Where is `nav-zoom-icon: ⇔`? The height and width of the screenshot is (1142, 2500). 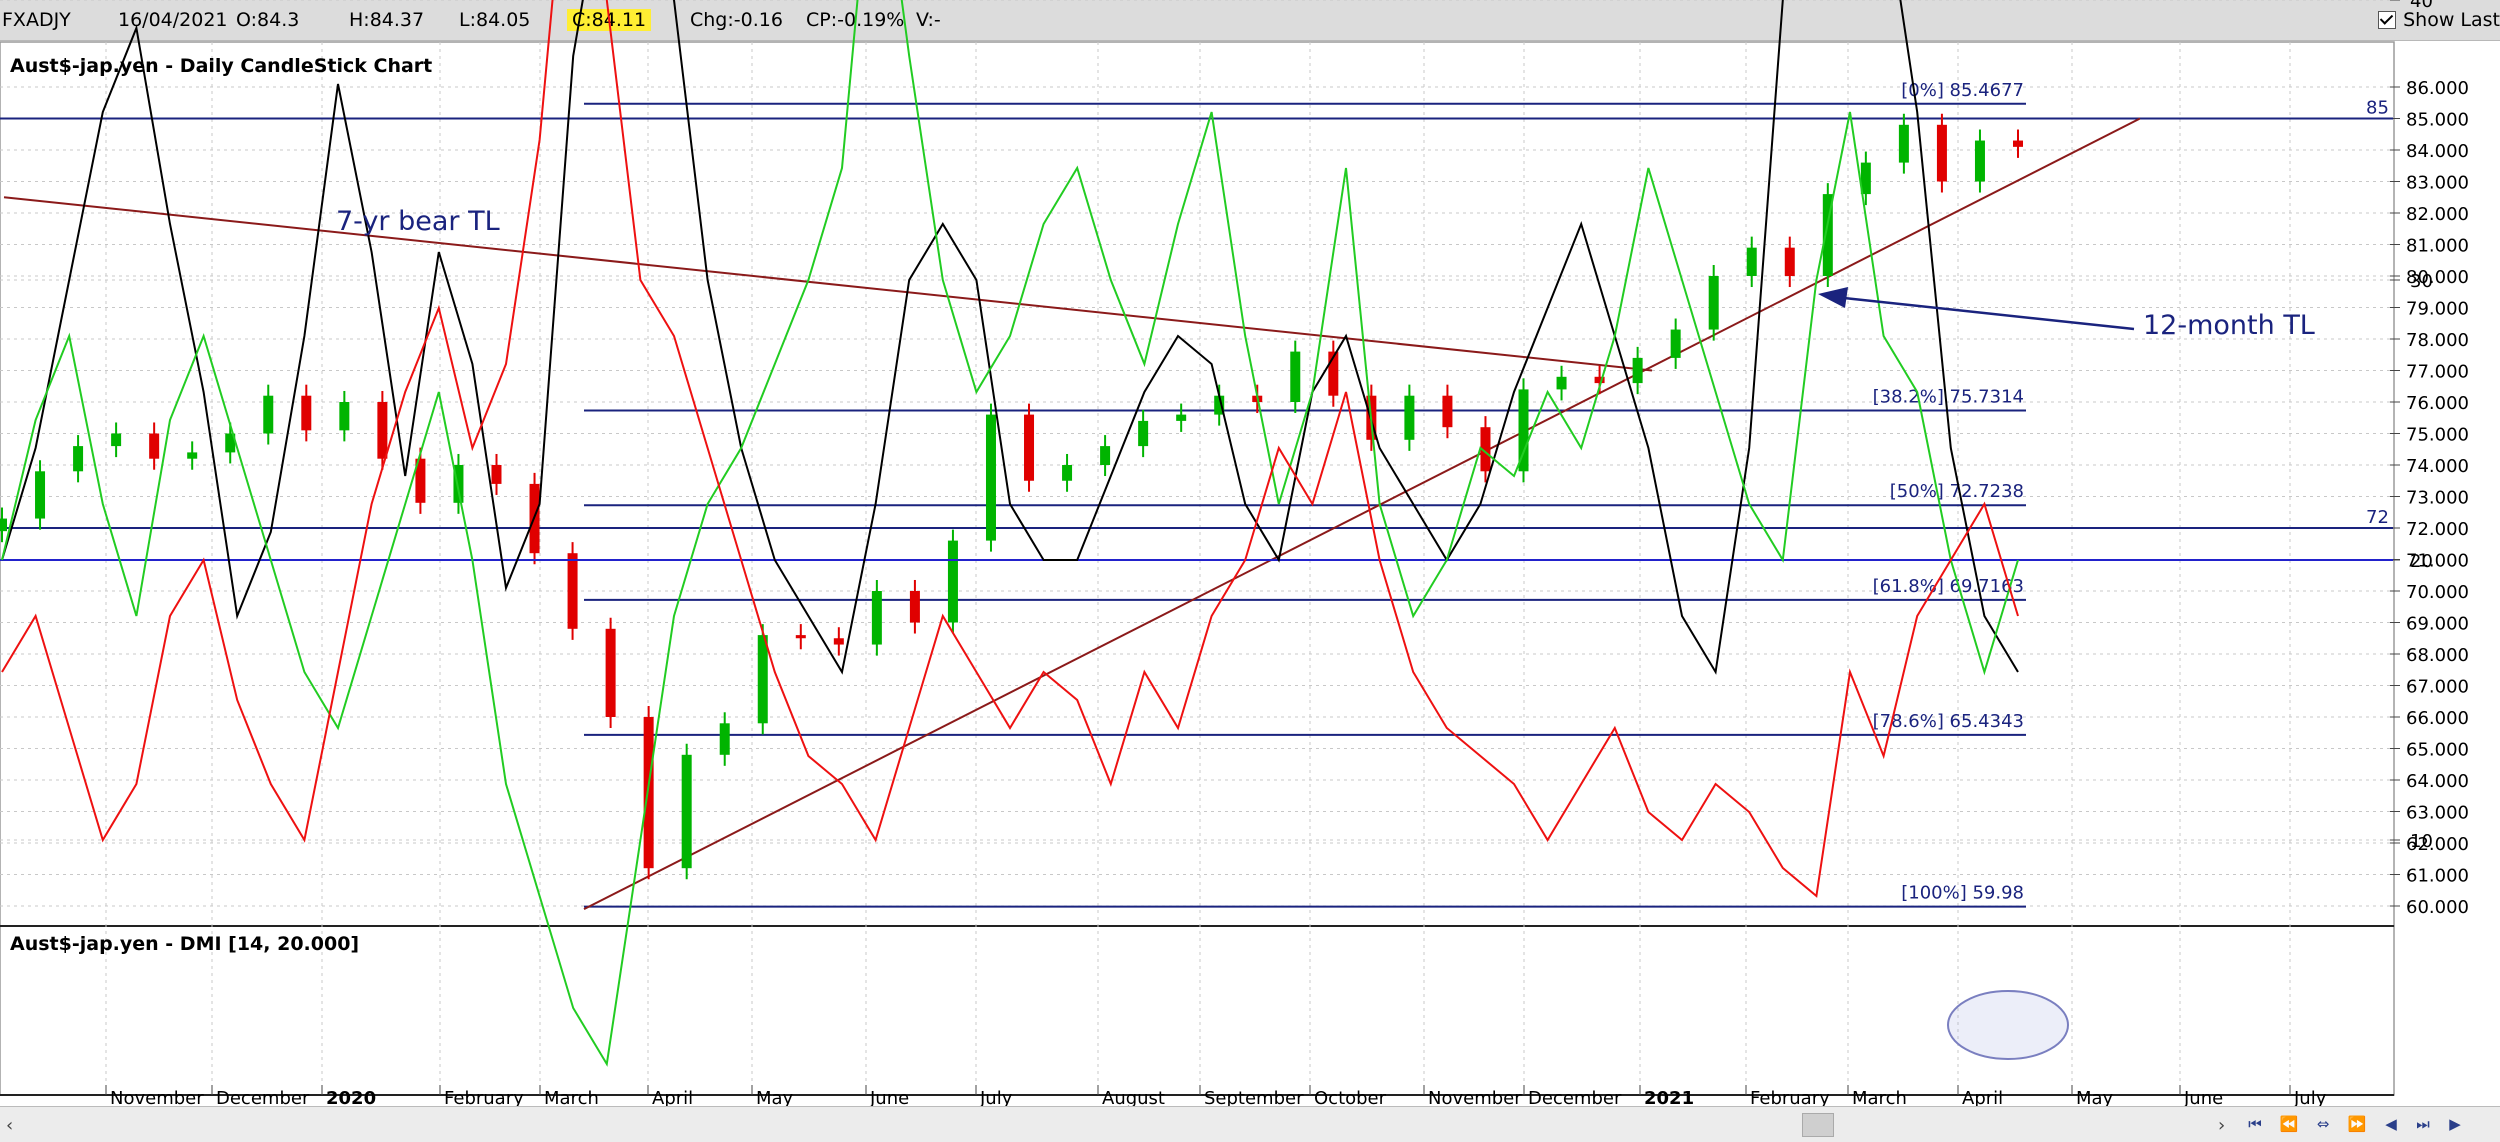
nav-zoom-icon: ⇔ is located at coordinates (2323, 1124).